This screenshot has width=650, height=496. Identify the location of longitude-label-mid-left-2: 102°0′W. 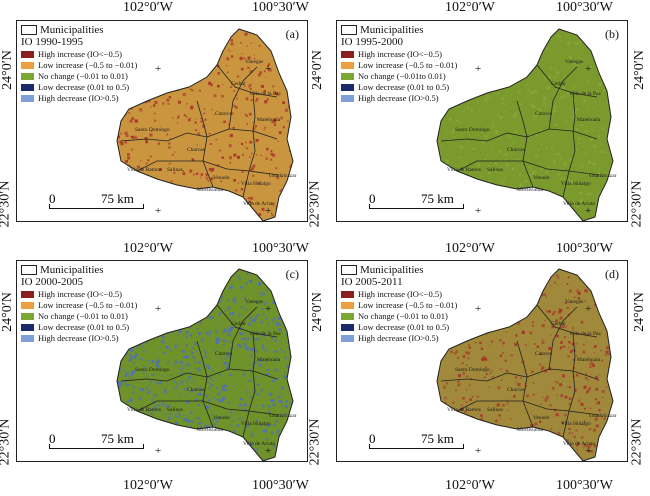
(470, 248).